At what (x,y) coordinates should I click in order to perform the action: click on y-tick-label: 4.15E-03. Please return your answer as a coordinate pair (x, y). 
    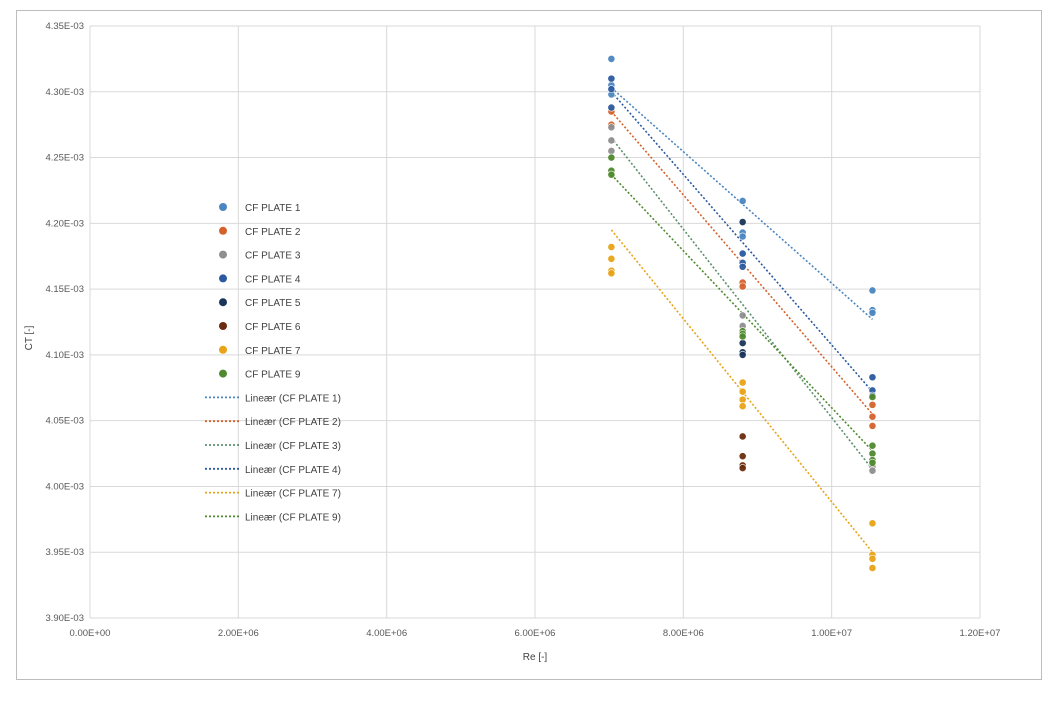
    Looking at the image, I should click on (64, 289).